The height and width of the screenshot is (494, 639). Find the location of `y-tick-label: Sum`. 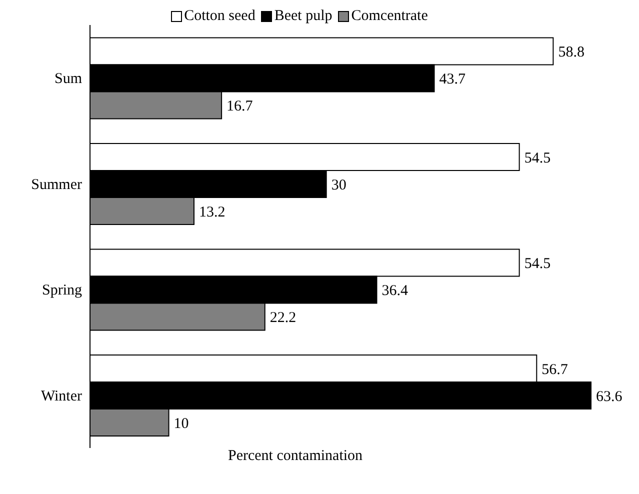

y-tick-label: Sum is located at coordinates (68, 79).